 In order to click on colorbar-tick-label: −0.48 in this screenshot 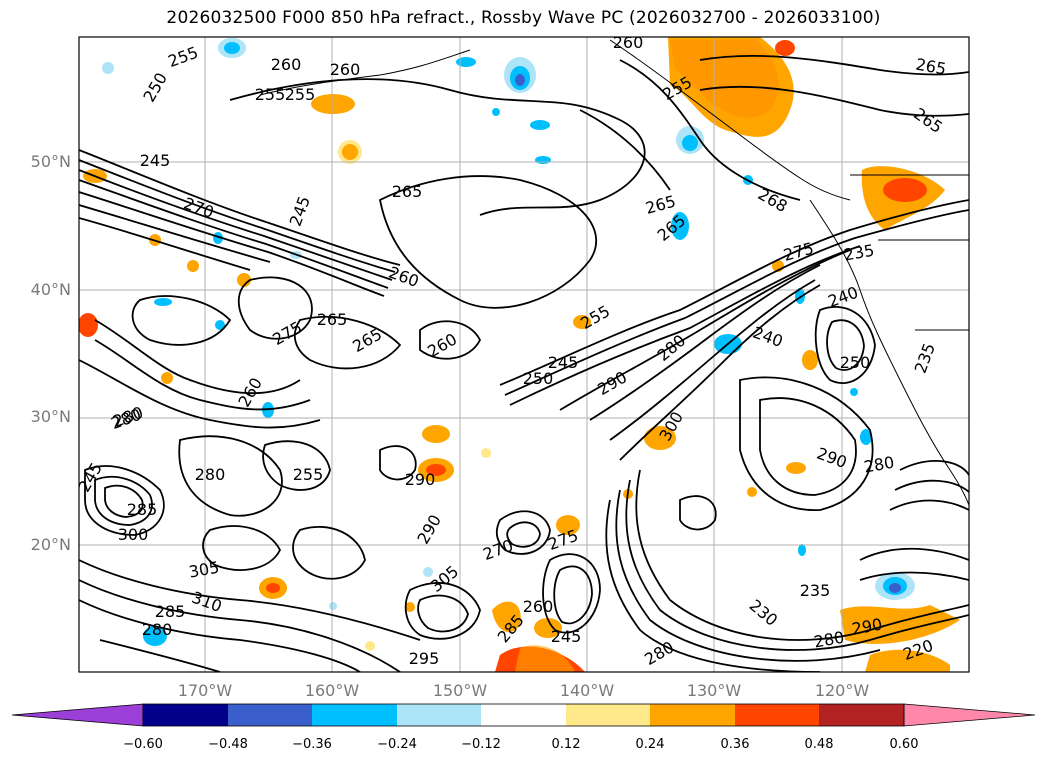, I will do `click(228, 744)`.